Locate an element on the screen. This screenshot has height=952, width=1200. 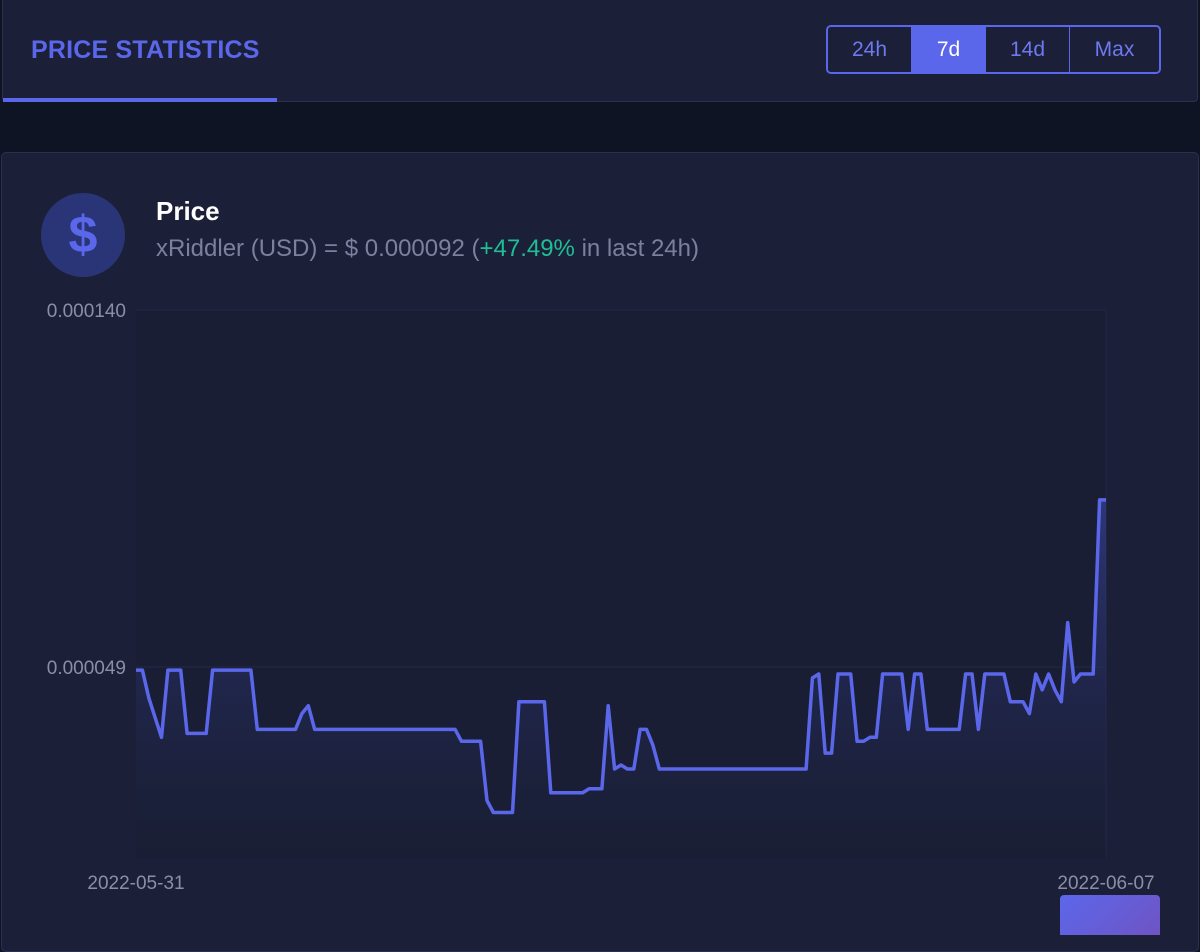
y-tick-label: 0.000049 is located at coordinates (86, 668).